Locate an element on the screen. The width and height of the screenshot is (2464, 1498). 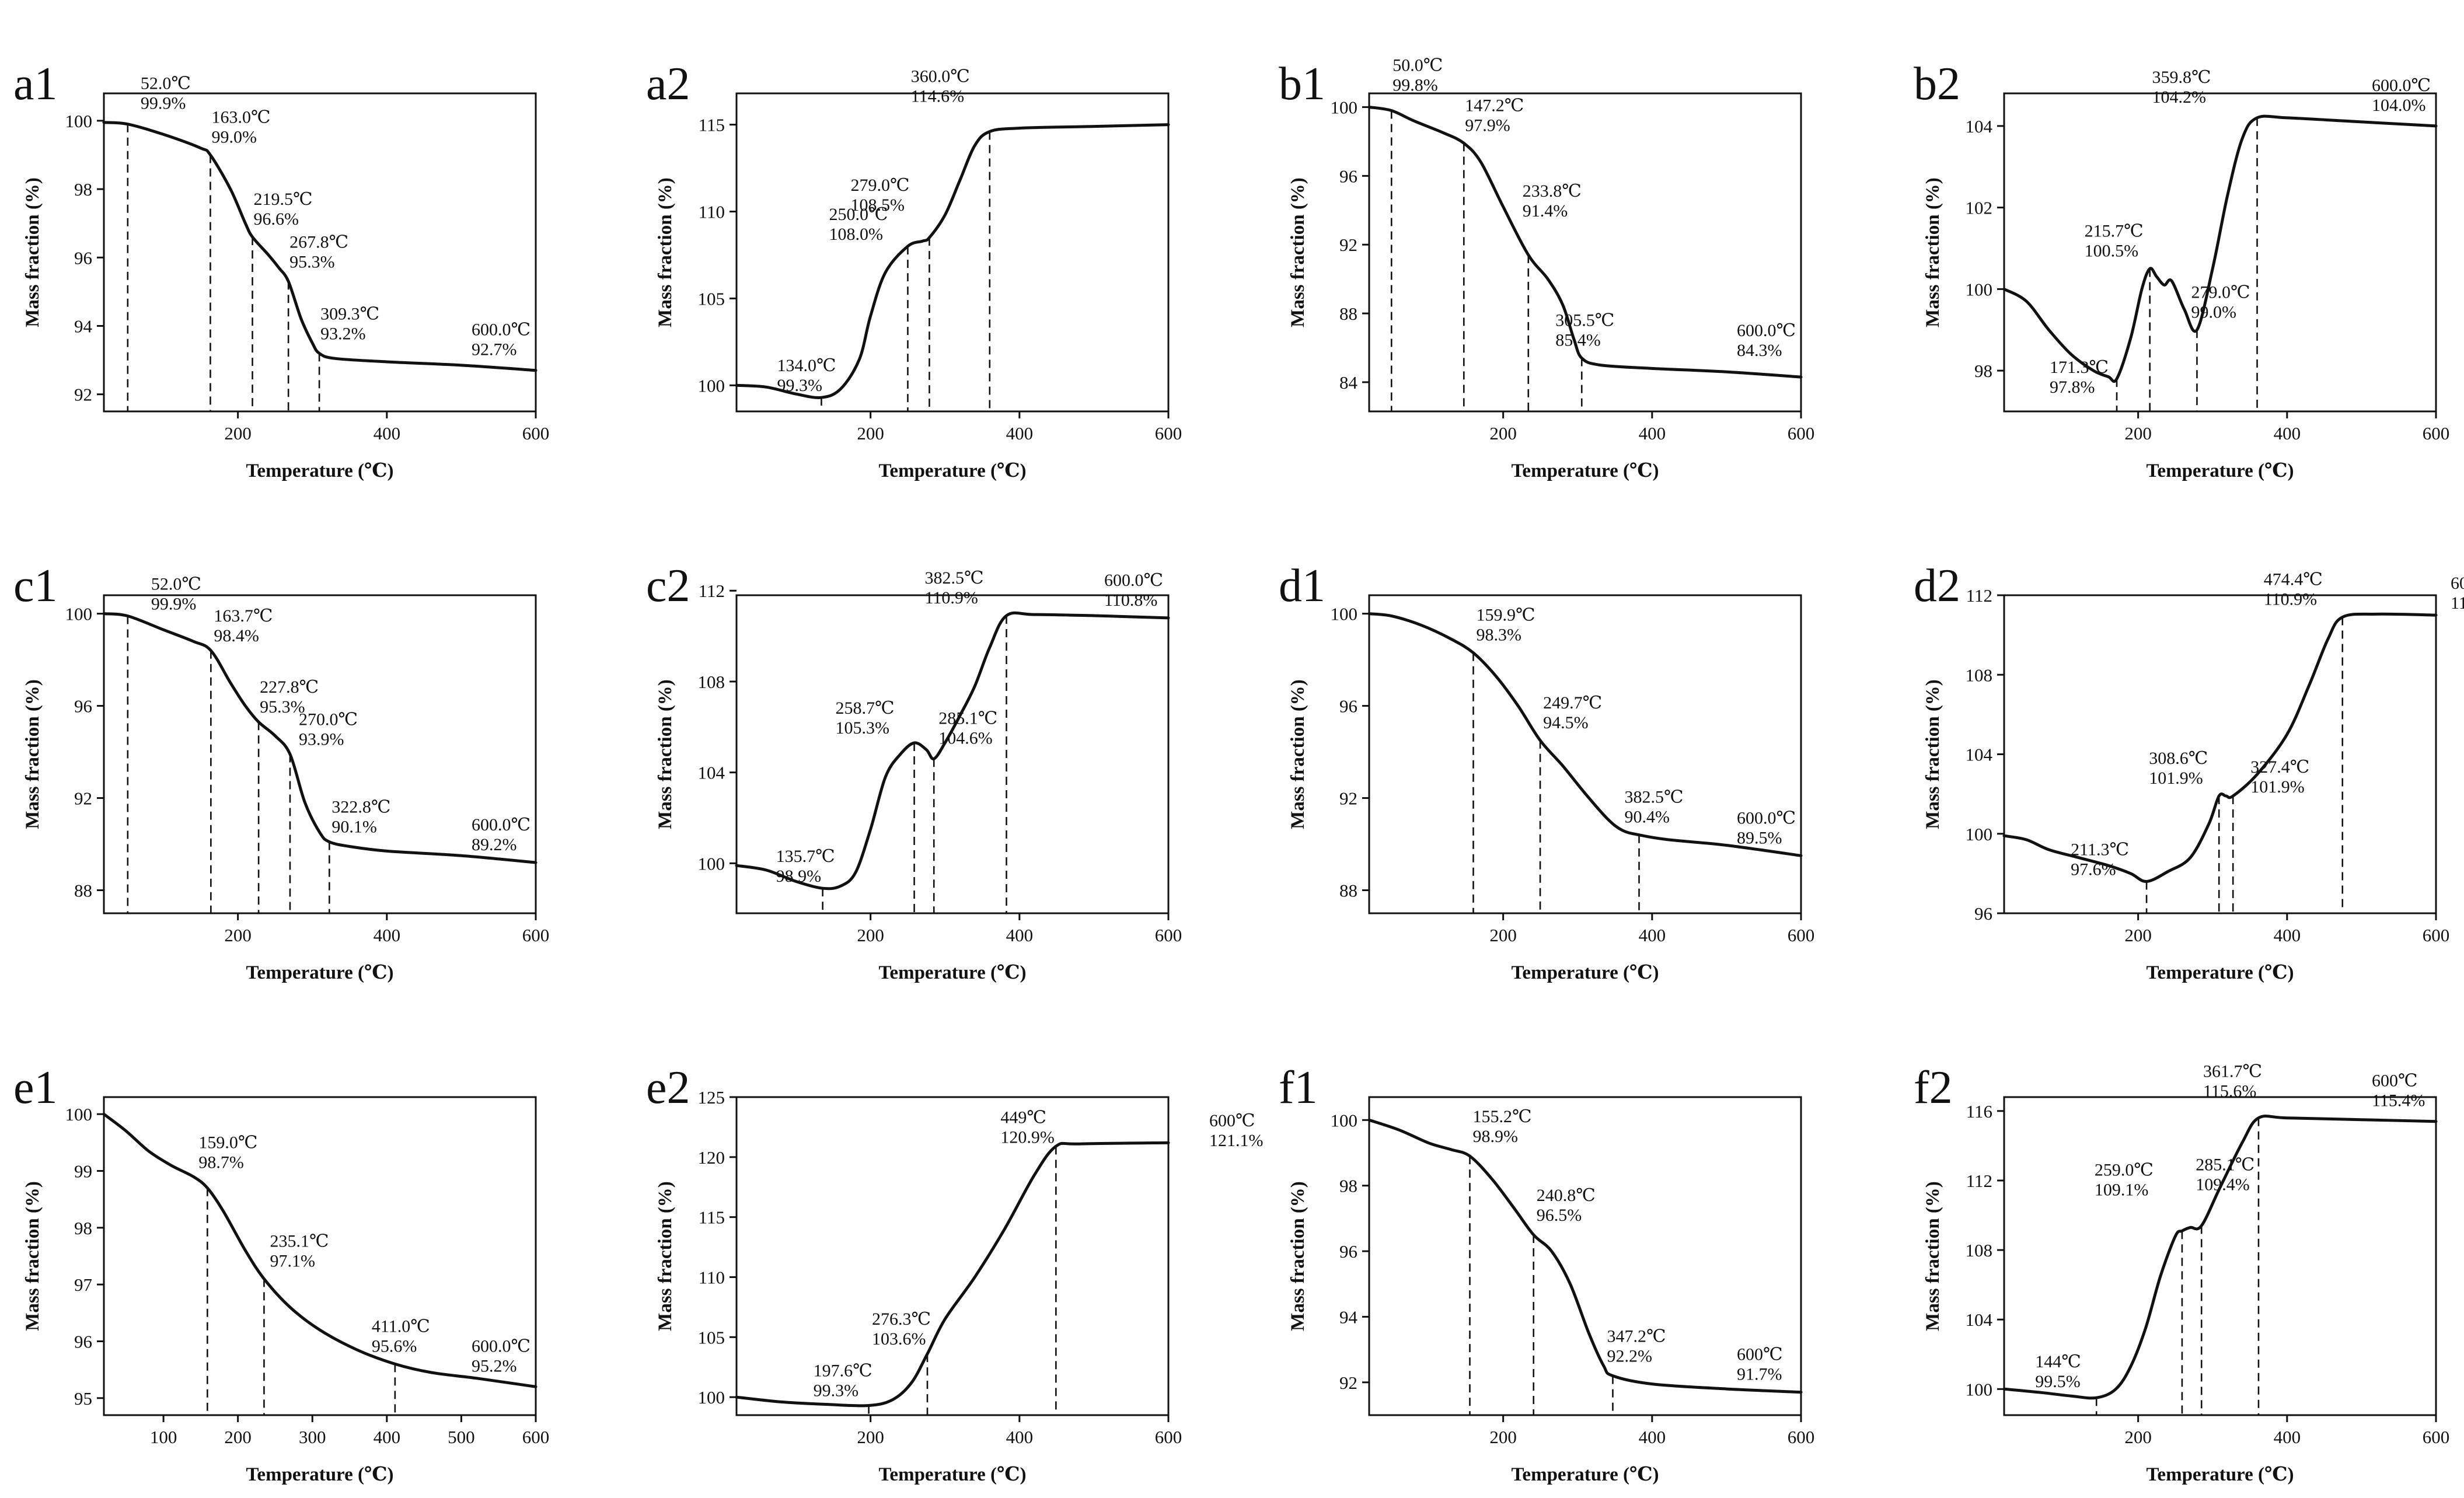
annotation-mass: 121.1% is located at coordinates (1236, 1140).